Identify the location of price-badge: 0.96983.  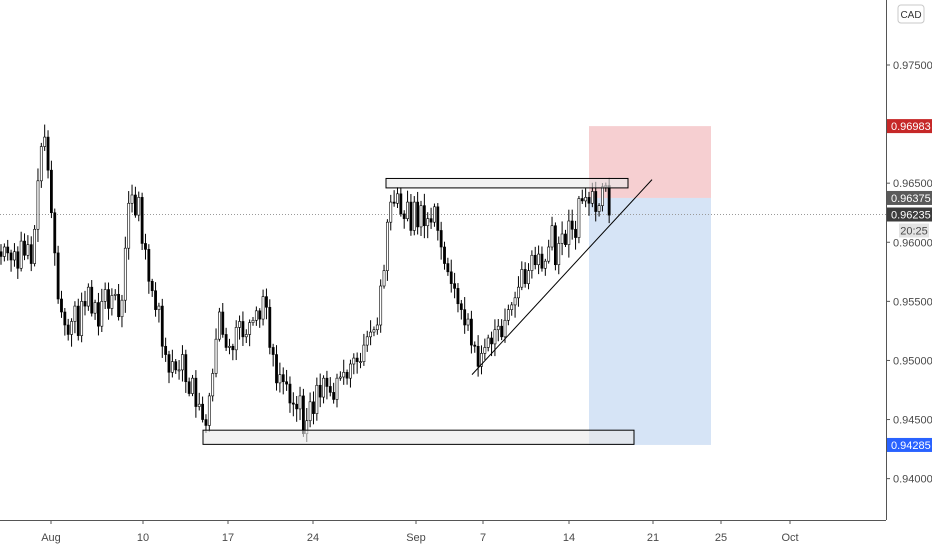
(909, 126).